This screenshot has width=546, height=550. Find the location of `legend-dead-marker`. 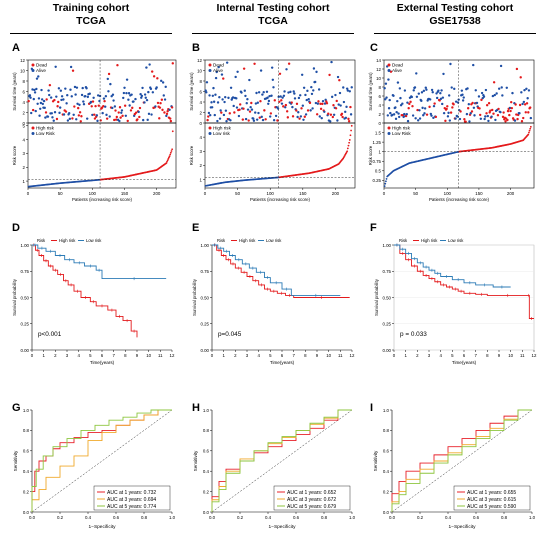

legend-dead-marker is located at coordinates (210, 65).